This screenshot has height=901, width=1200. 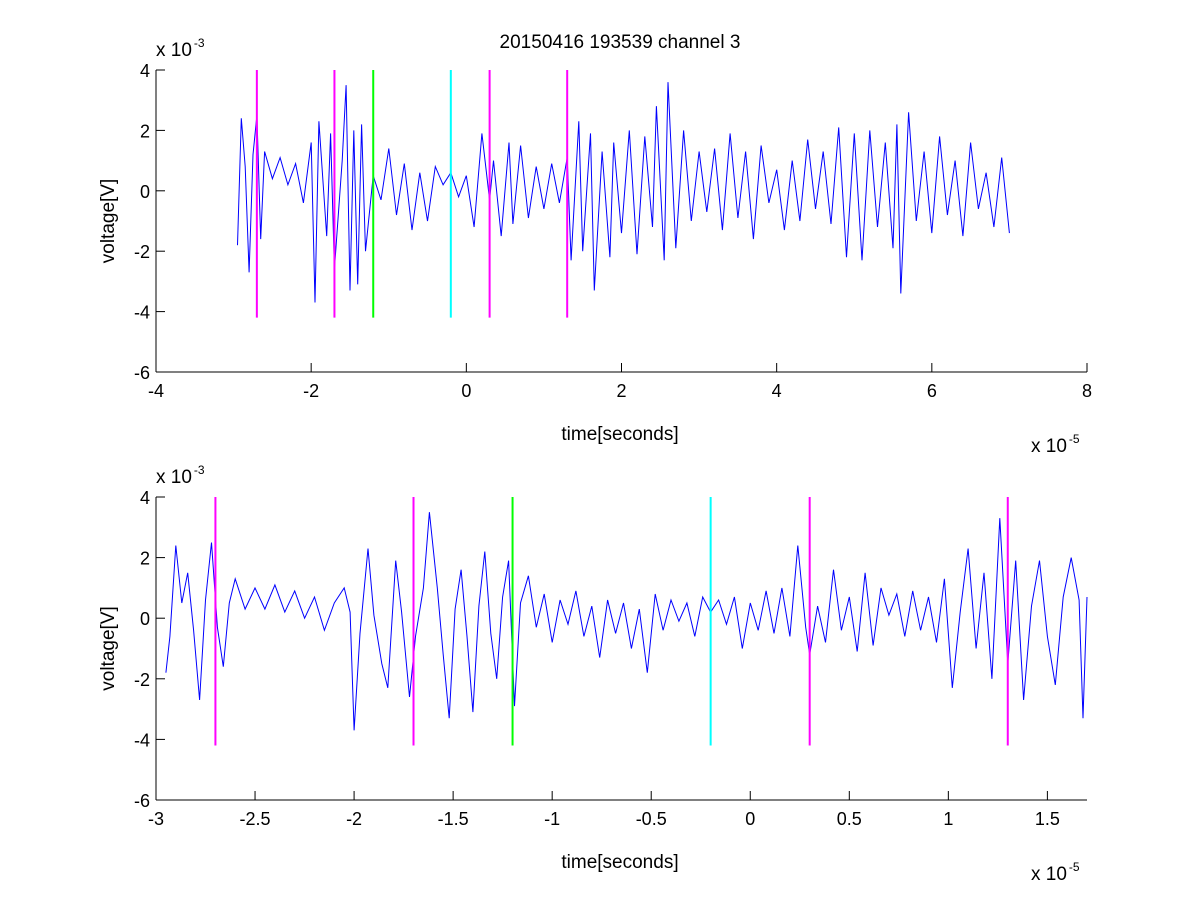 I want to click on x-tick-label: 4, so click(x=777, y=391).